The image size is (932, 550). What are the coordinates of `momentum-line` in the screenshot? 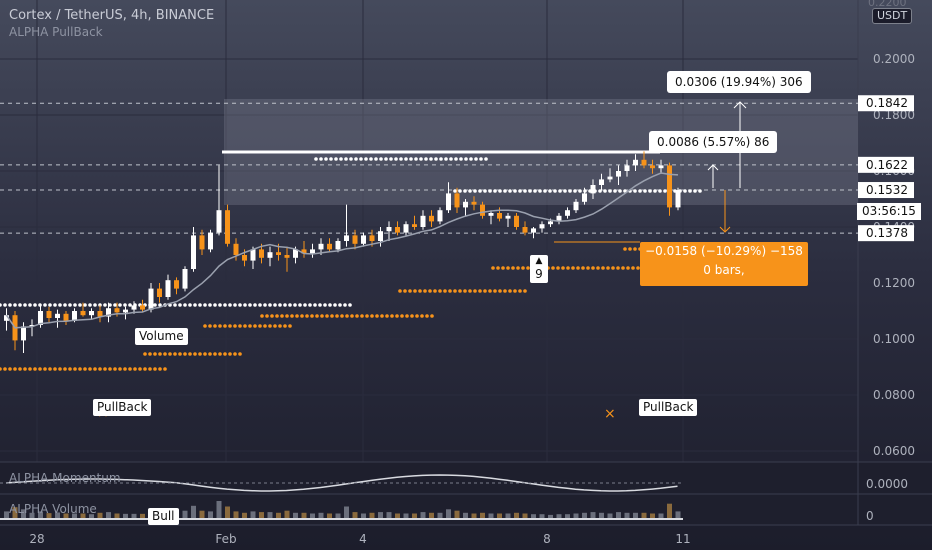 It's located at (341, 483).